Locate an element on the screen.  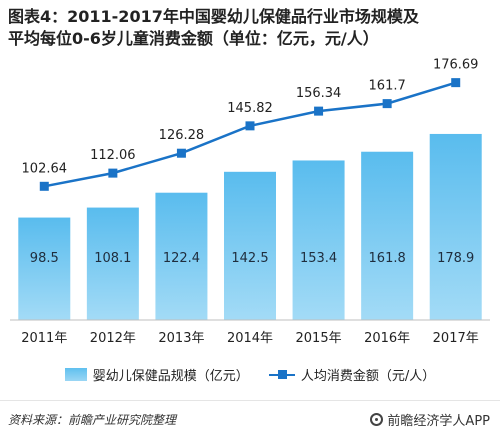
legend-item-line: 人均消费金额（元/人） is located at coordinates (352, 374).